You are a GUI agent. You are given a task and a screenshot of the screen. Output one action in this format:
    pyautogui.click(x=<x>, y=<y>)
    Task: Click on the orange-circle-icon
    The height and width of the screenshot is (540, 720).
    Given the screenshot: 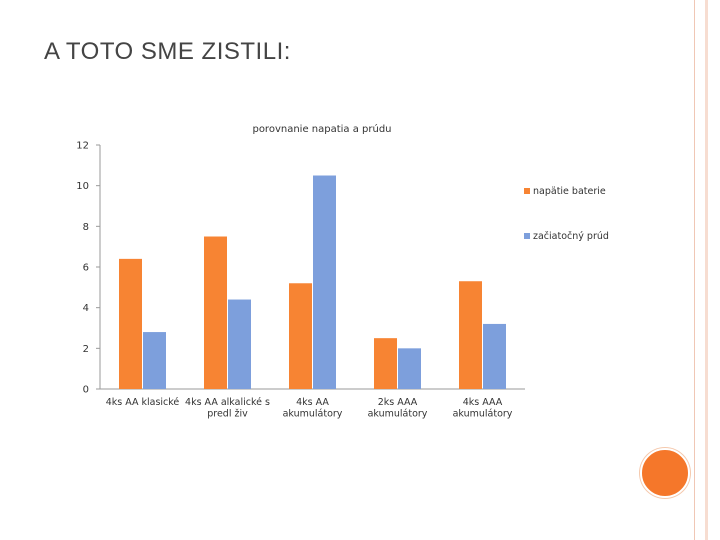 What is the action you would take?
    pyautogui.click(x=665, y=473)
    